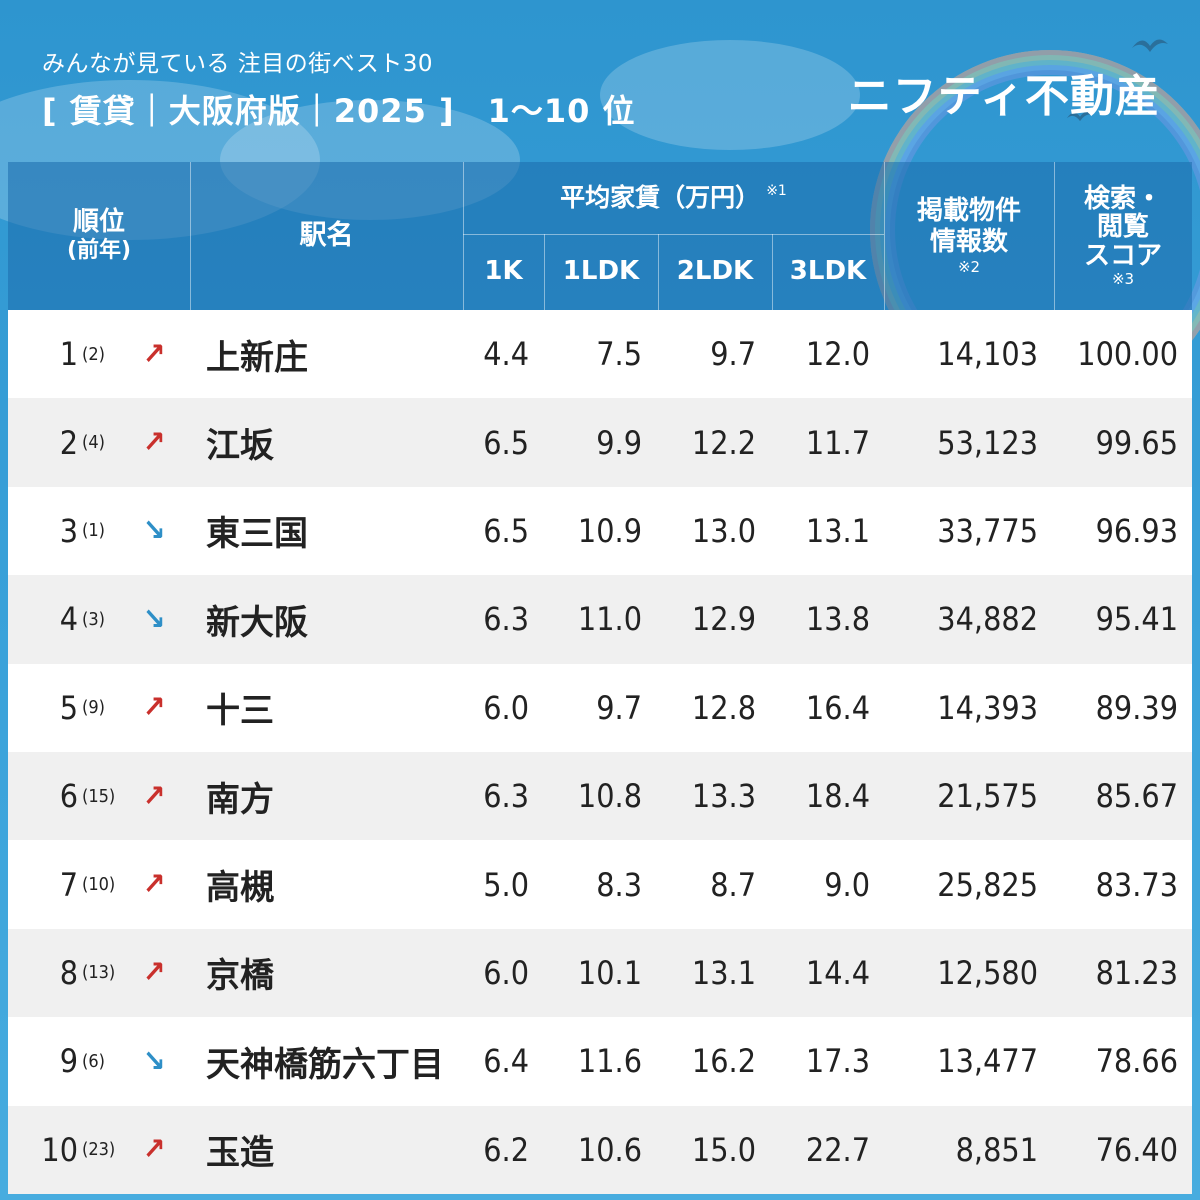 The height and width of the screenshot is (1200, 1200). What do you see at coordinates (93, 354) in the screenshot?
I see `prev-rank-cell: (2)` at bounding box center [93, 354].